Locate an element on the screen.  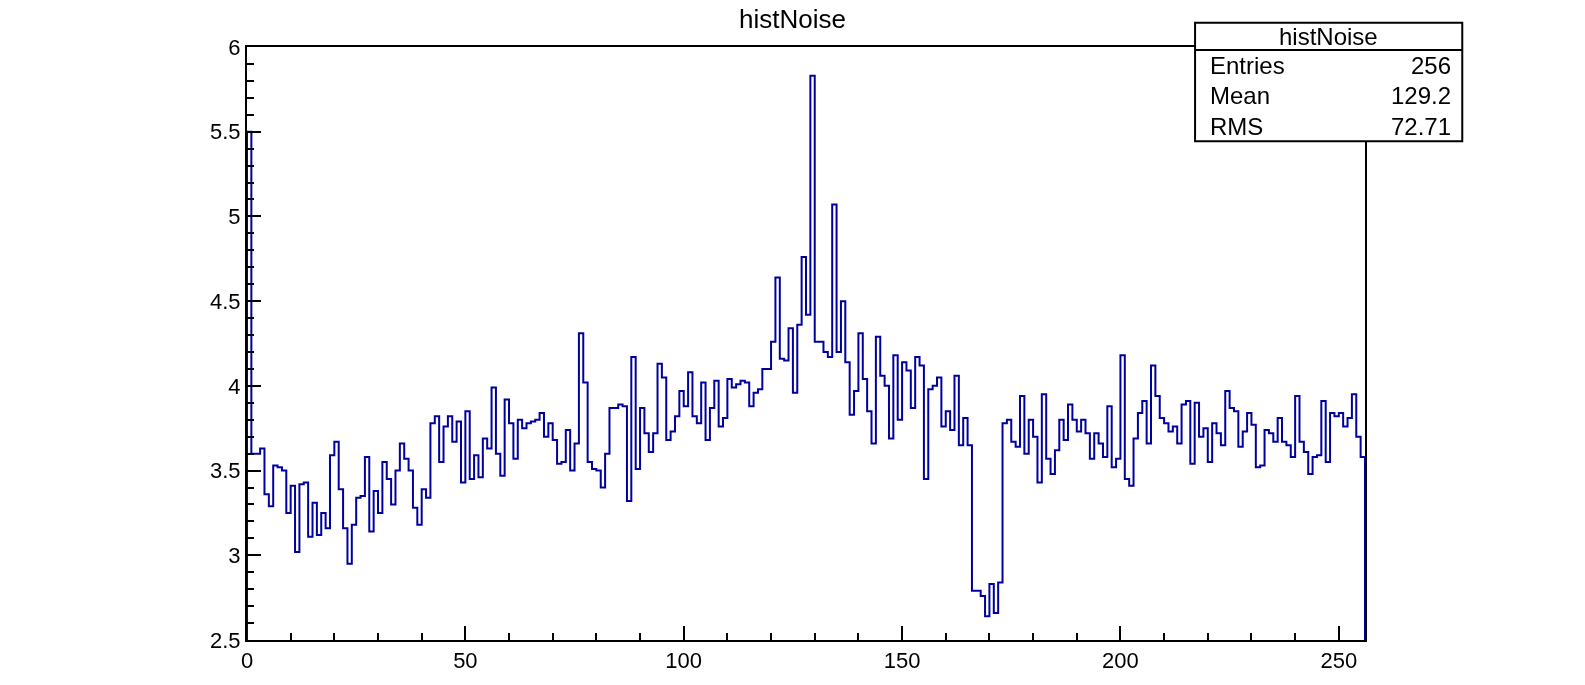
annotation: RMS is located at coordinates (1237, 126).